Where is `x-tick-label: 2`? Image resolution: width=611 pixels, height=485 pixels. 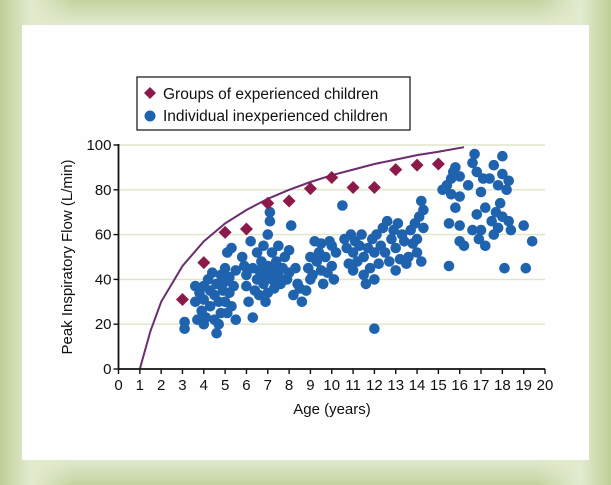 x-tick-label: 2 is located at coordinates (161, 385).